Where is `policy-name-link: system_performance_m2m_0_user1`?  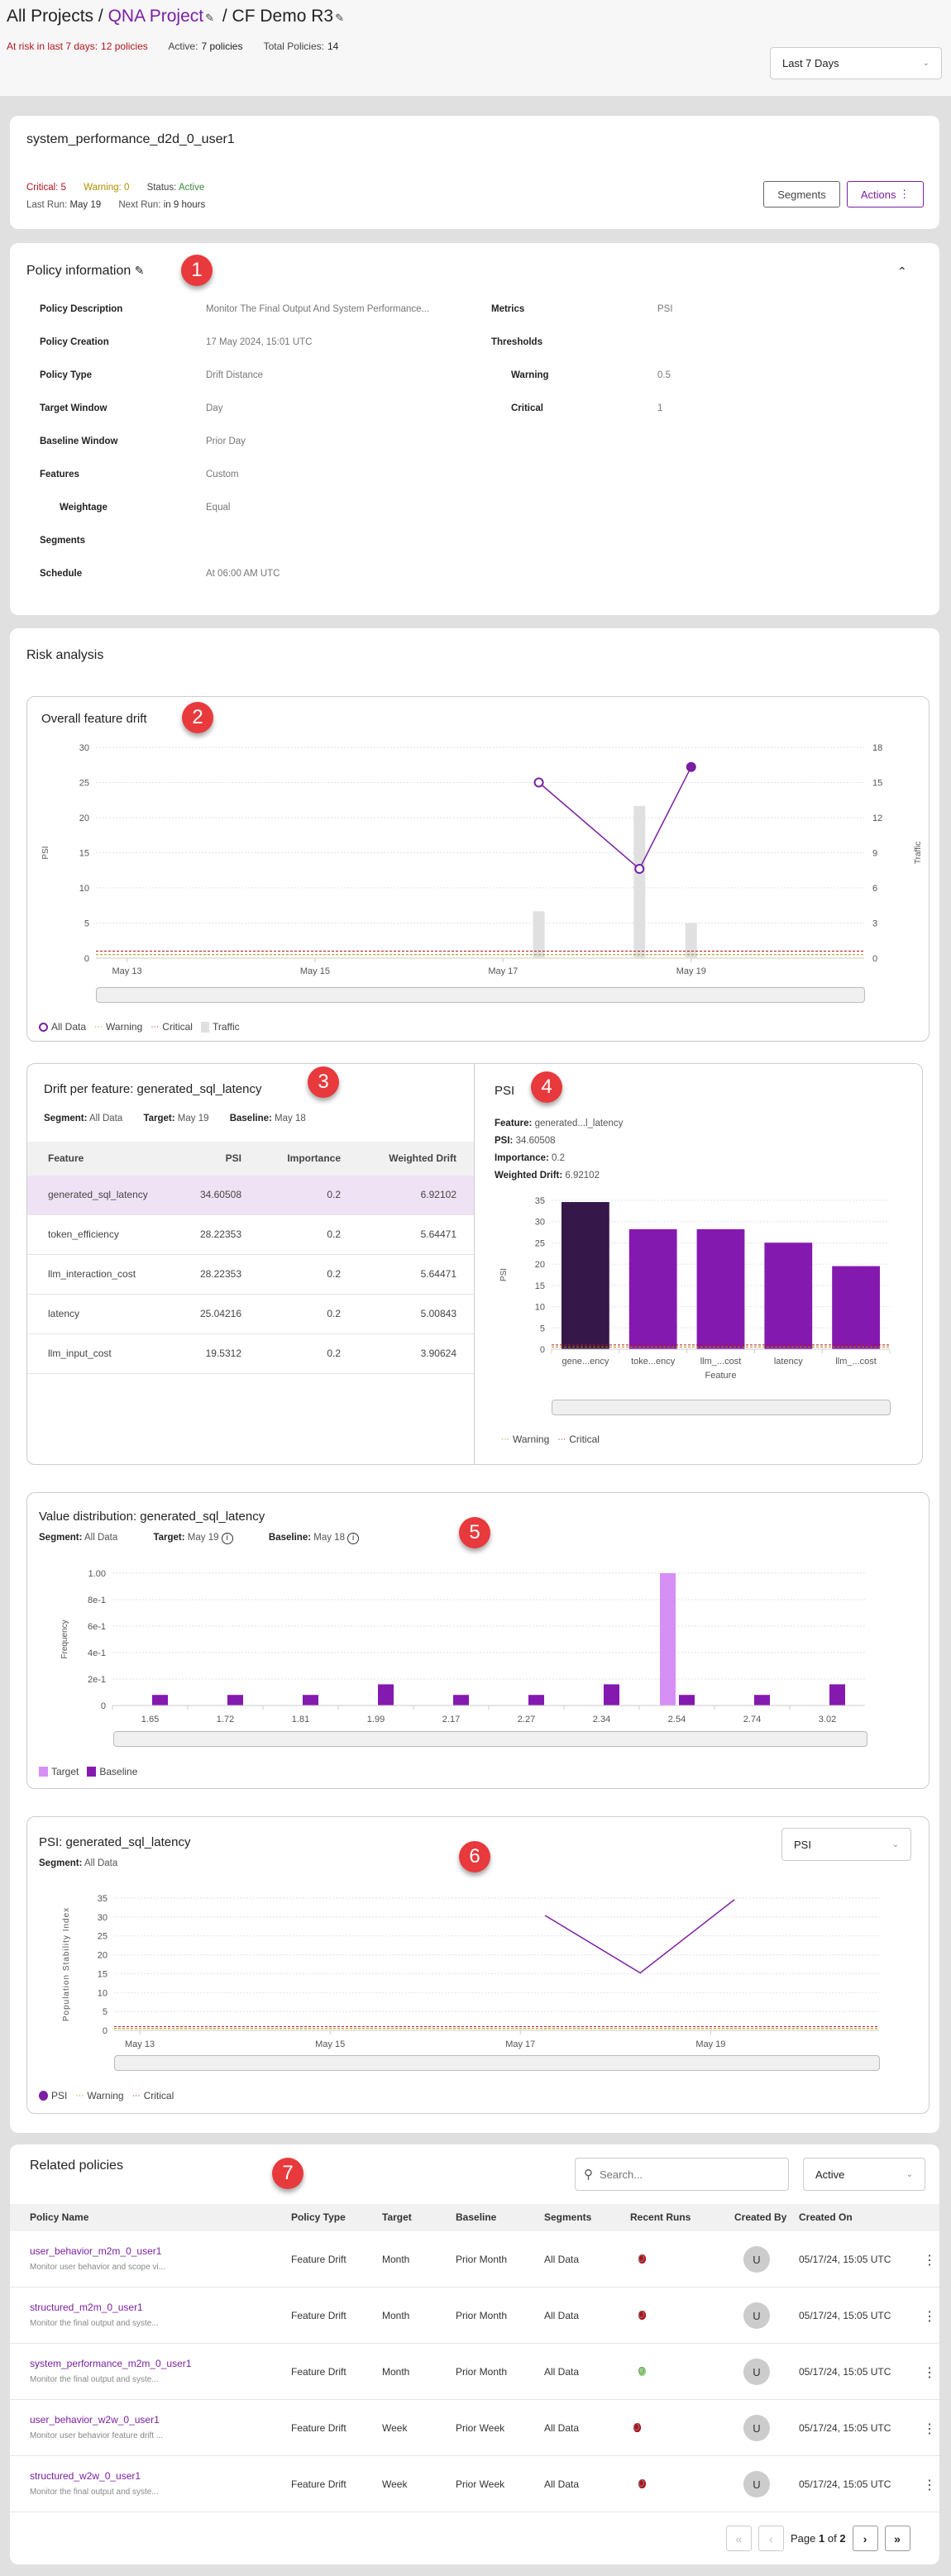 policy-name-link: system_performance_m2m_0_user1 is located at coordinates (111, 2363).